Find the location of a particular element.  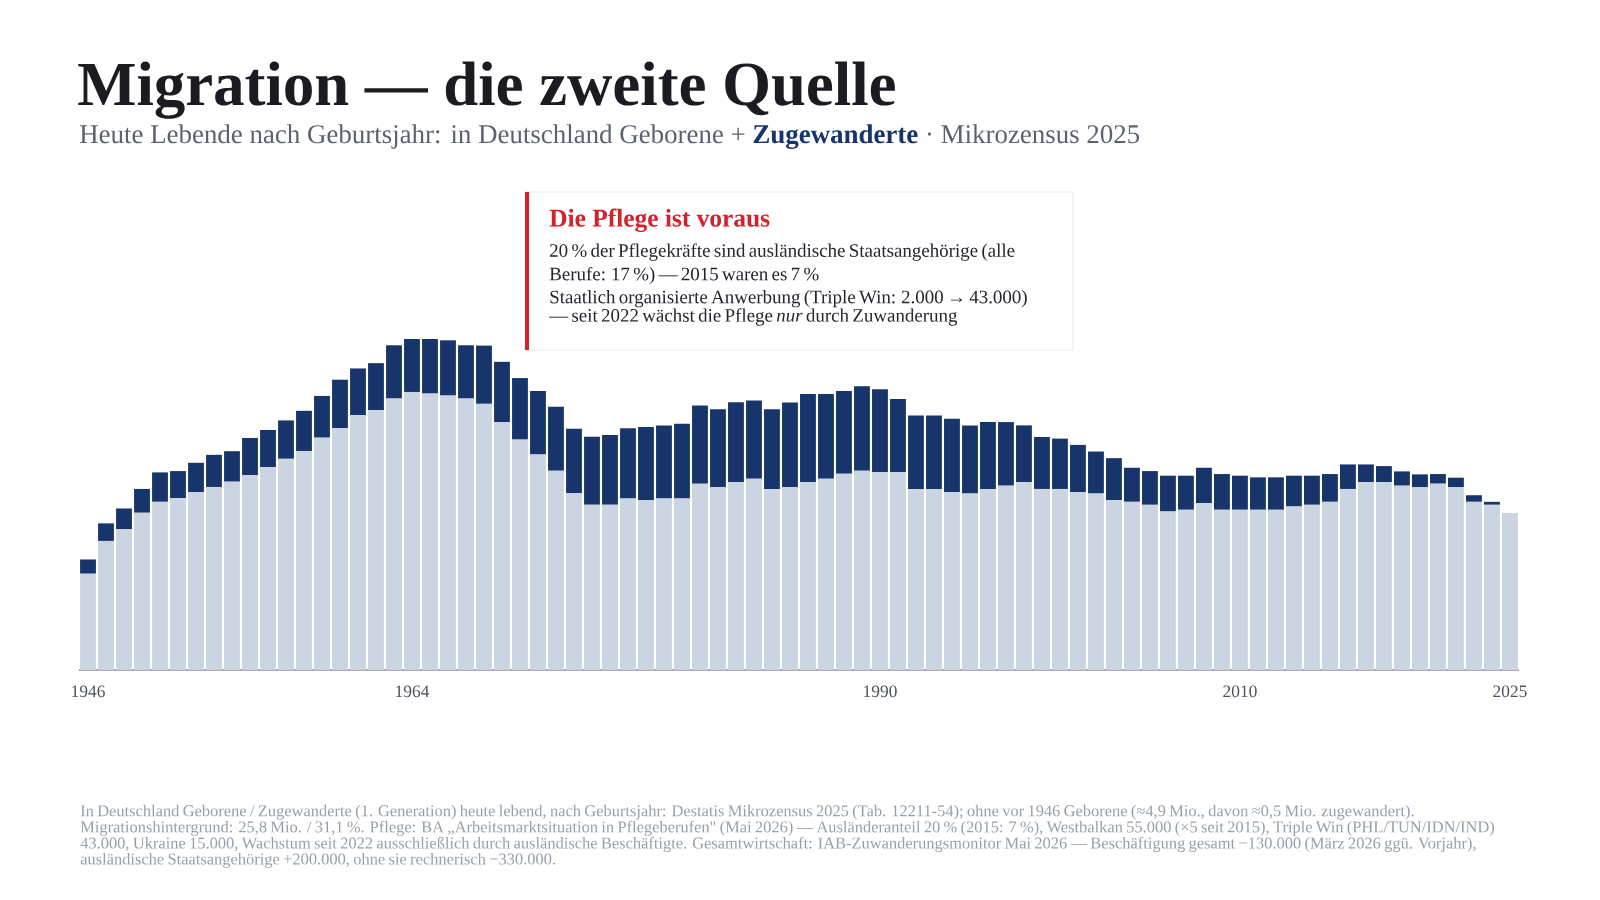

text: 20 % der Pflegekräfte sind ausländische Staatsangehörige (alle Berufe: 17 %) — 2015 waren es 7 % is located at coordinates (782, 264).